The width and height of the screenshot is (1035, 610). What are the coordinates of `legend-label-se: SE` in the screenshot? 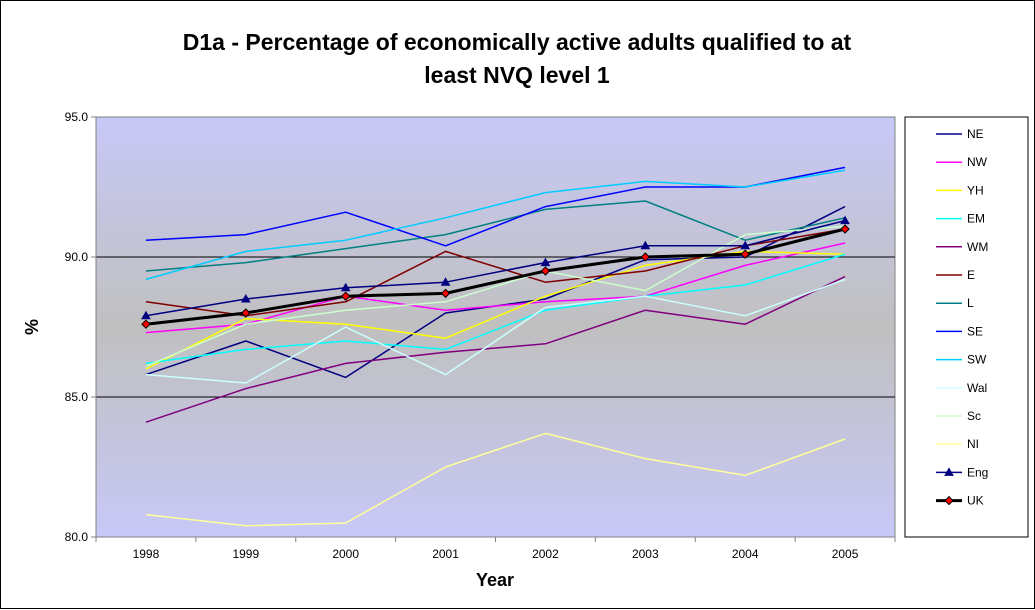 It's located at (975, 331).